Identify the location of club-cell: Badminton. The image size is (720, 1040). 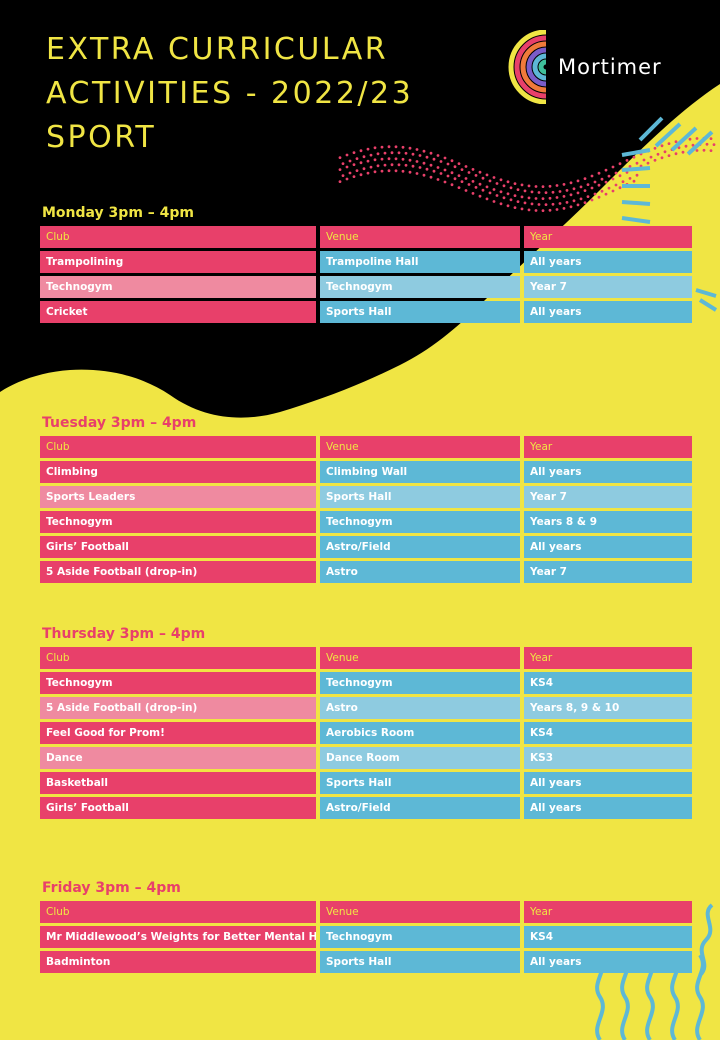
(178, 962).